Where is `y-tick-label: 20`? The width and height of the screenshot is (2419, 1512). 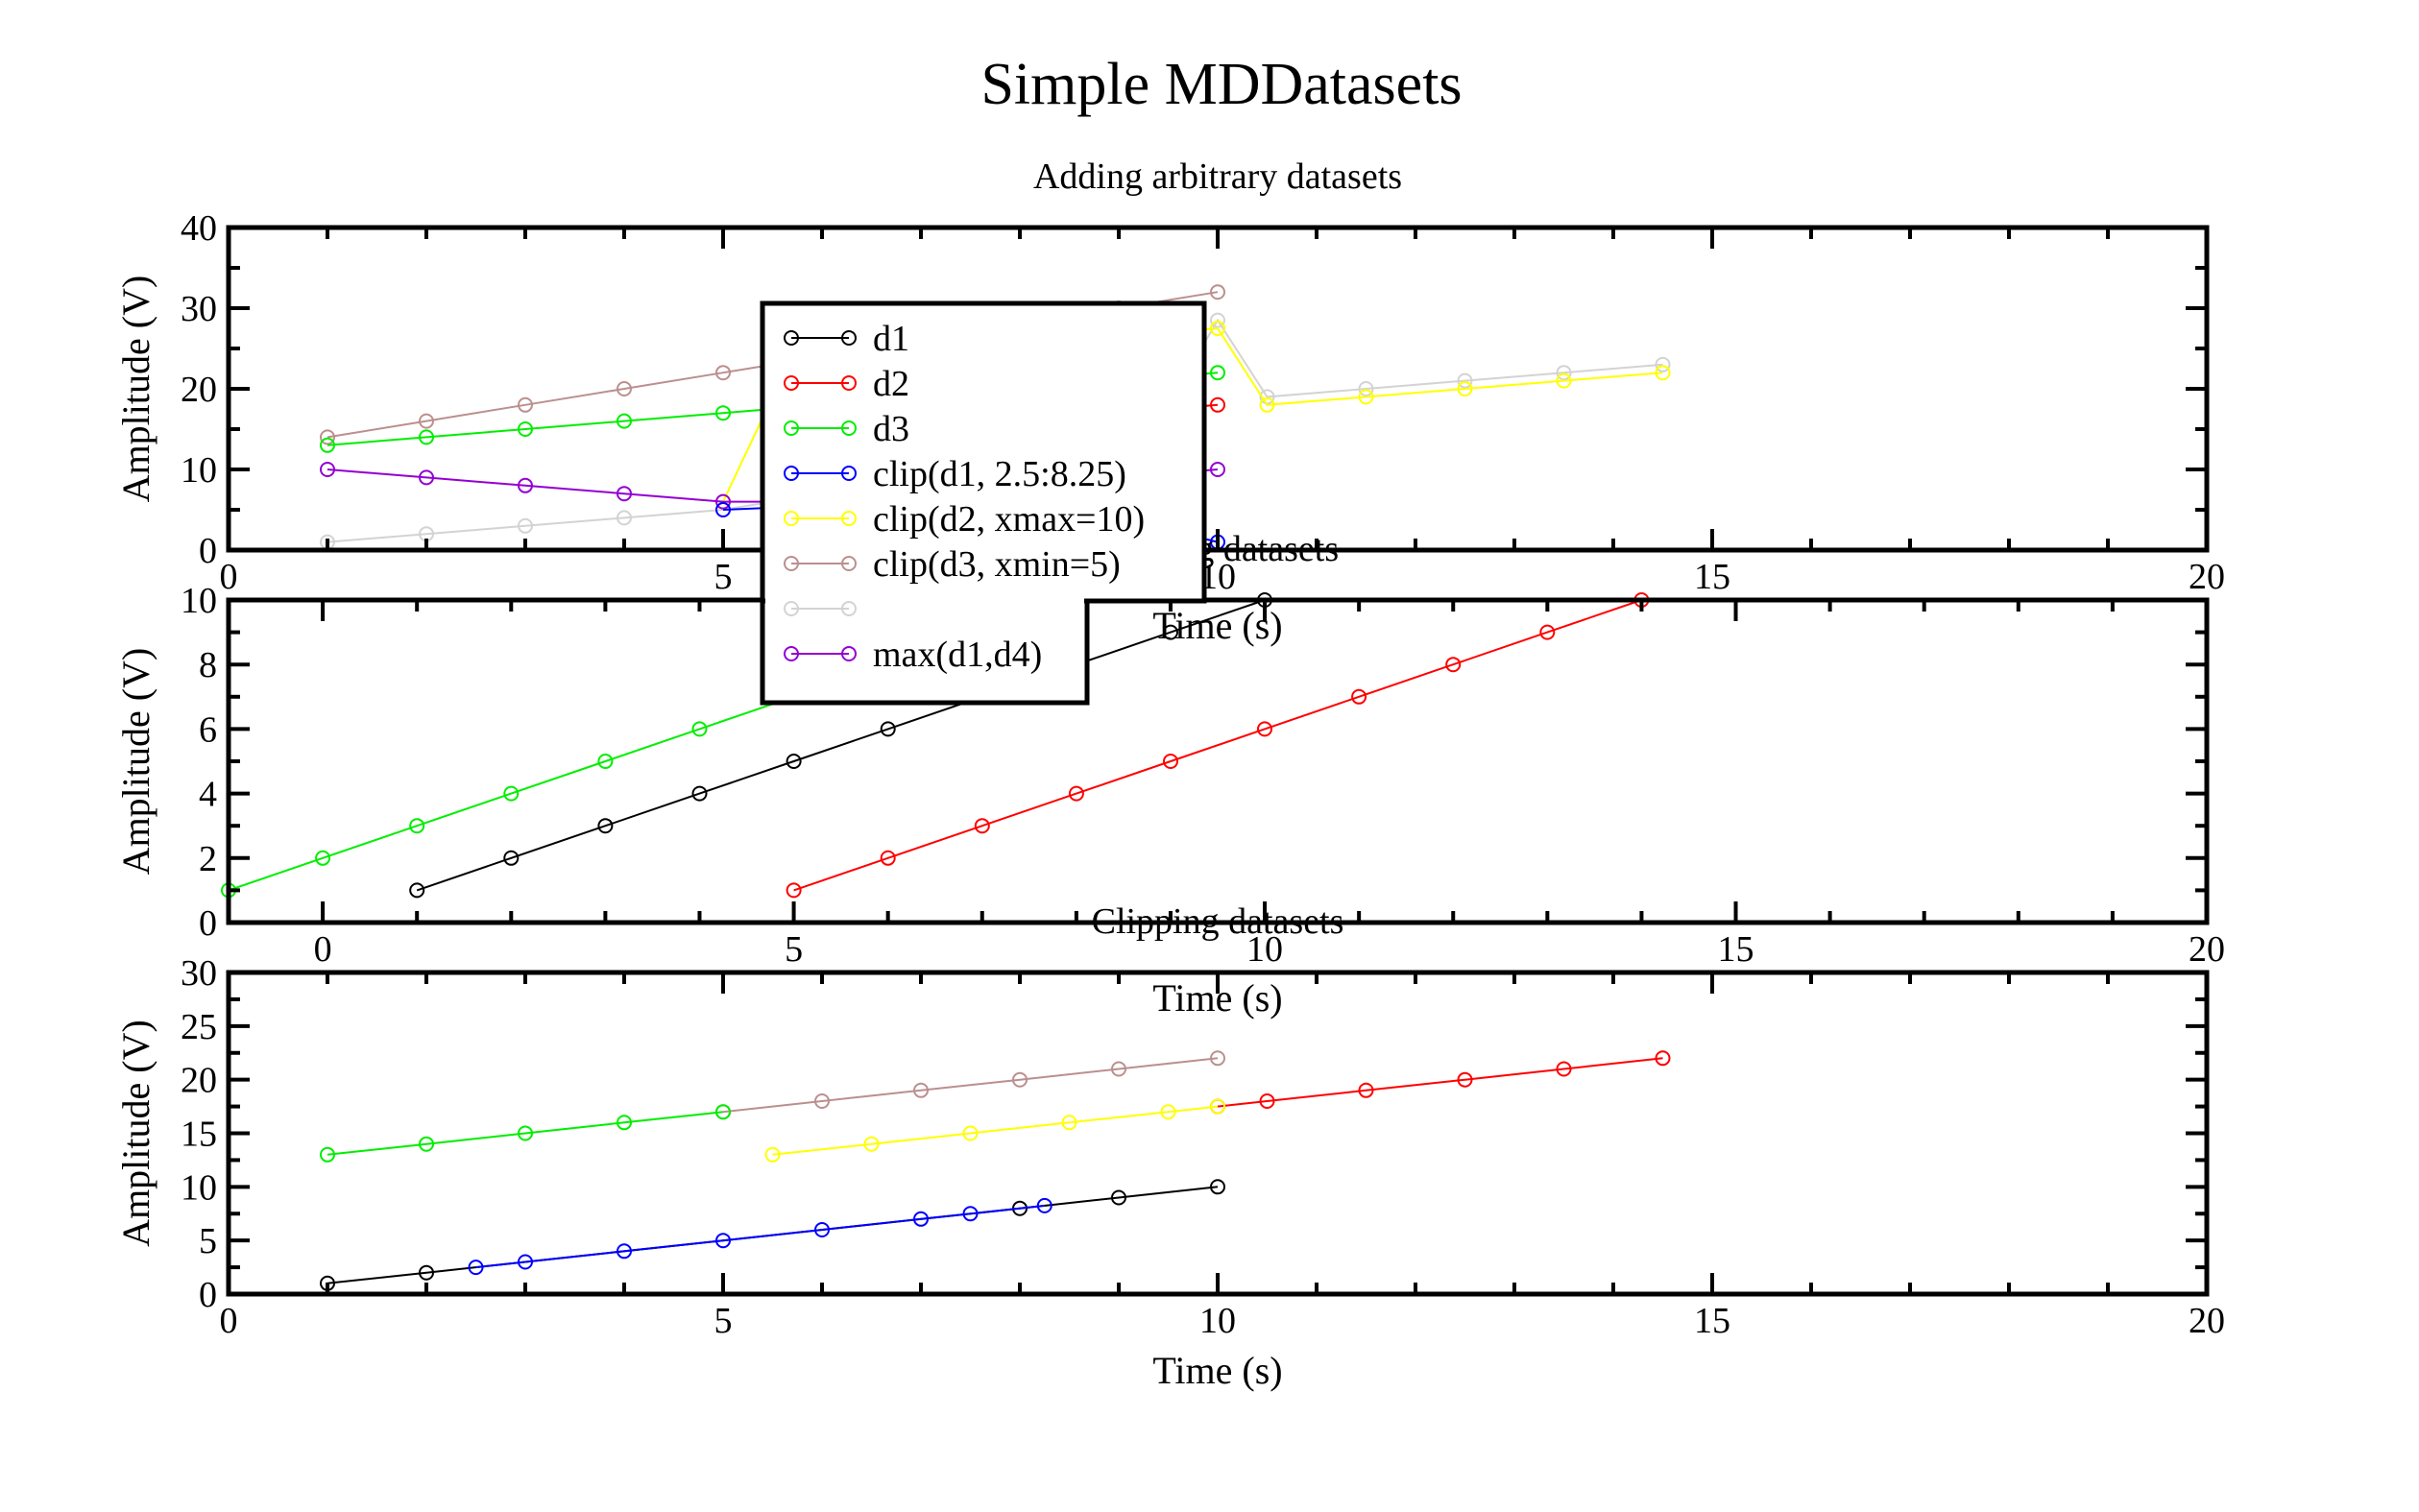
y-tick-label: 20 is located at coordinates (199, 1081).